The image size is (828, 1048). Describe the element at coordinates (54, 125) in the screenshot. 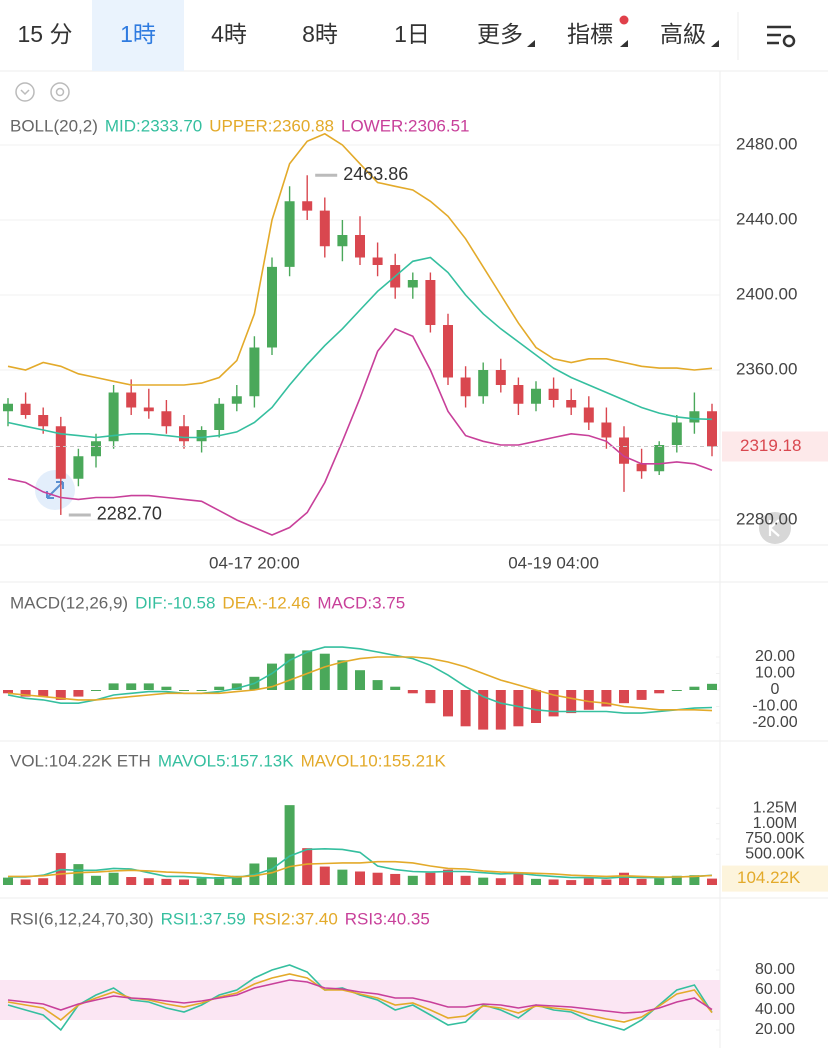

I see `legend-item: BOLL(20,2)` at that location.